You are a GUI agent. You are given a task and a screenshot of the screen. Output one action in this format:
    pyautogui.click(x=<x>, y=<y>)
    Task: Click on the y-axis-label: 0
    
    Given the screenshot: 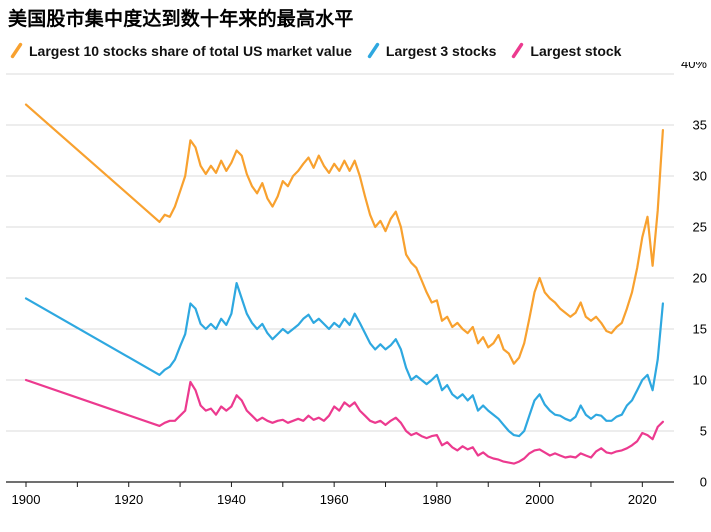 What is the action you would take?
    pyautogui.click(x=703, y=481)
    